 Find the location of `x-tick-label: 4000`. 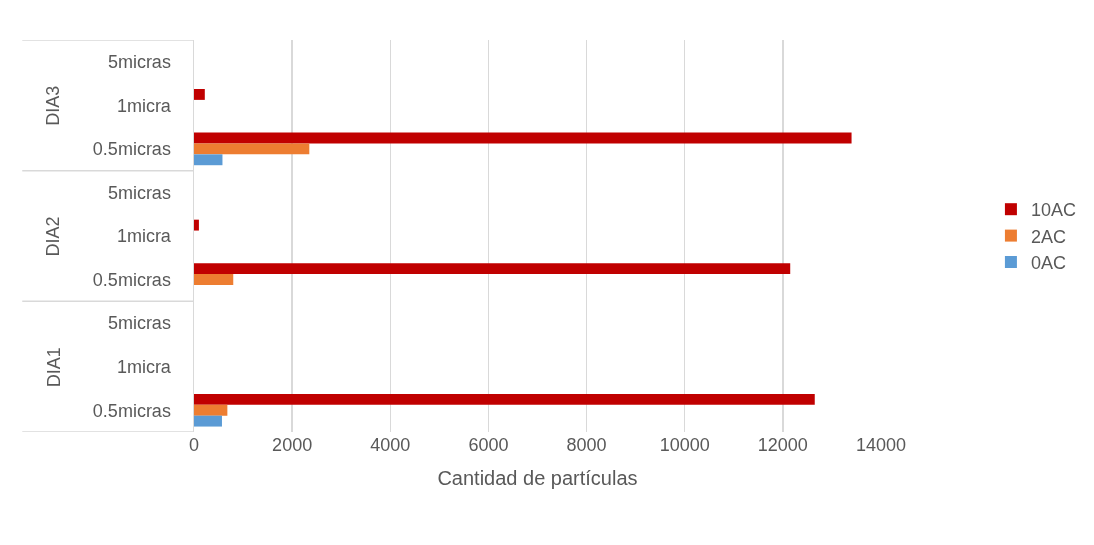

x-tick-label: 4000 is located at coordinates (390, 445).